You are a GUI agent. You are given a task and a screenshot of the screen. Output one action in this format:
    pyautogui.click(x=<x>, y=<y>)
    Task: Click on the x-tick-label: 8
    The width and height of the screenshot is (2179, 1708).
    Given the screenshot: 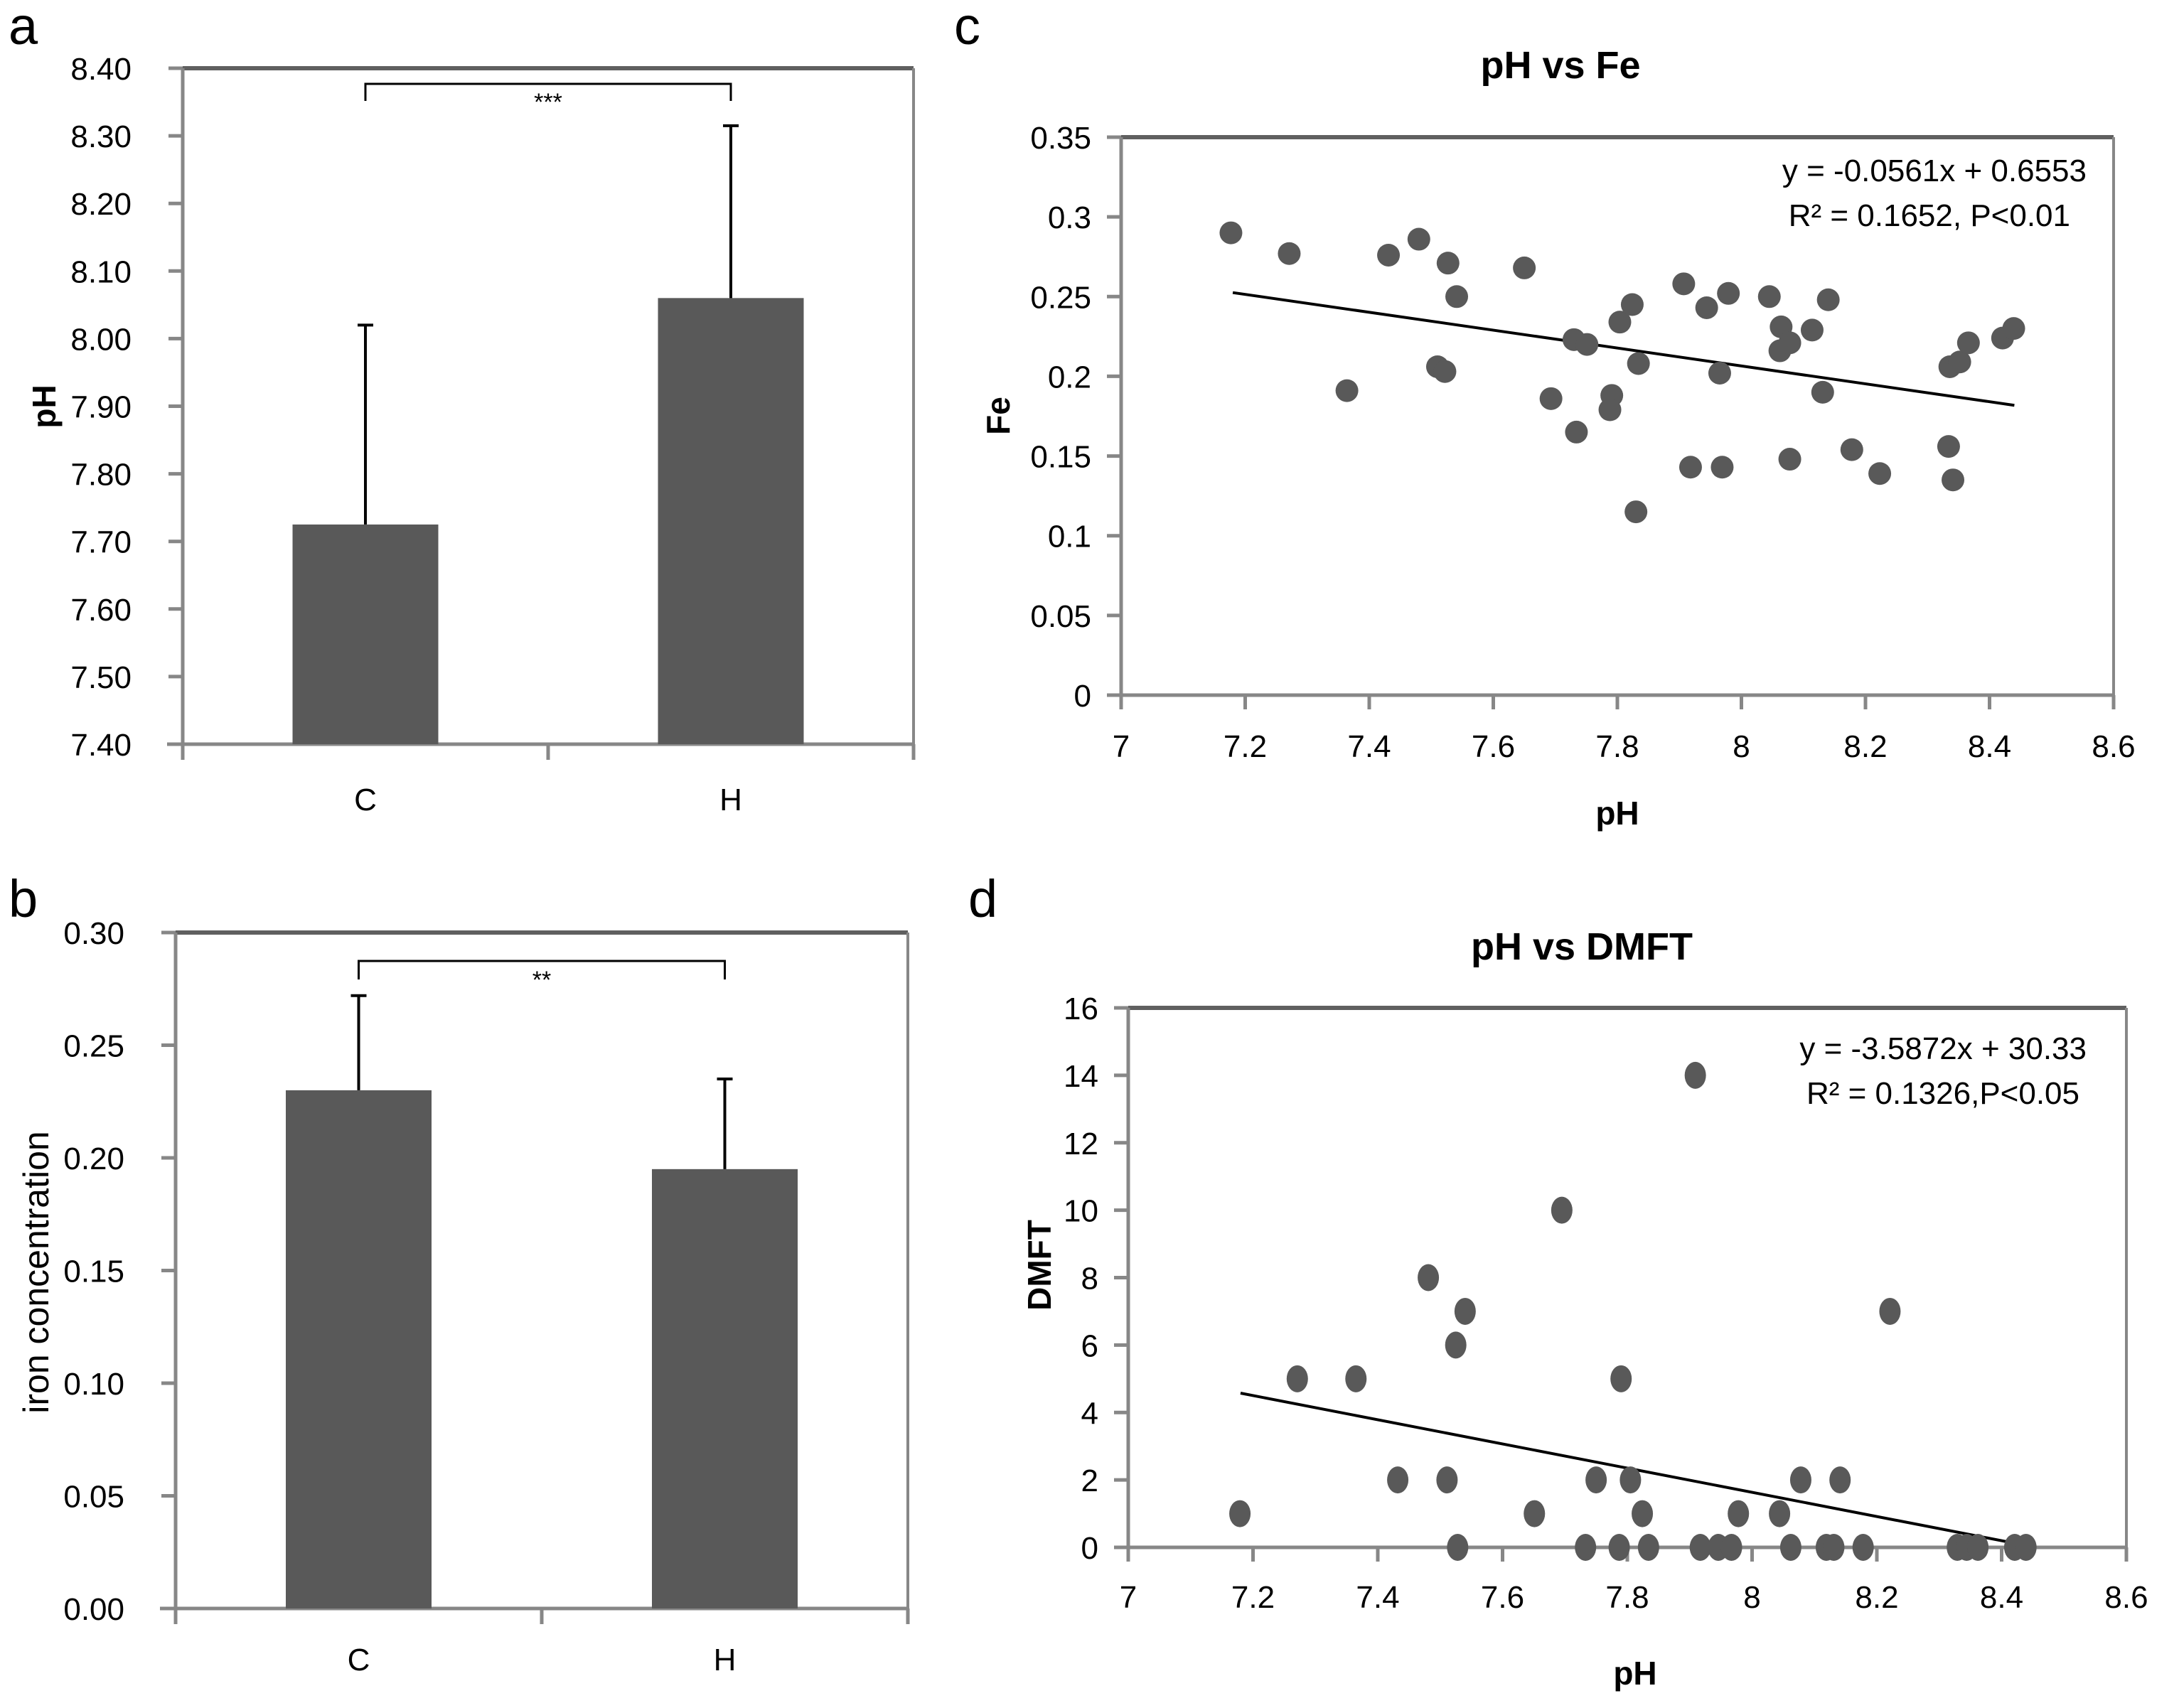 What is the action you would take?
    pyautogui.click(x=1742, y=746)
    